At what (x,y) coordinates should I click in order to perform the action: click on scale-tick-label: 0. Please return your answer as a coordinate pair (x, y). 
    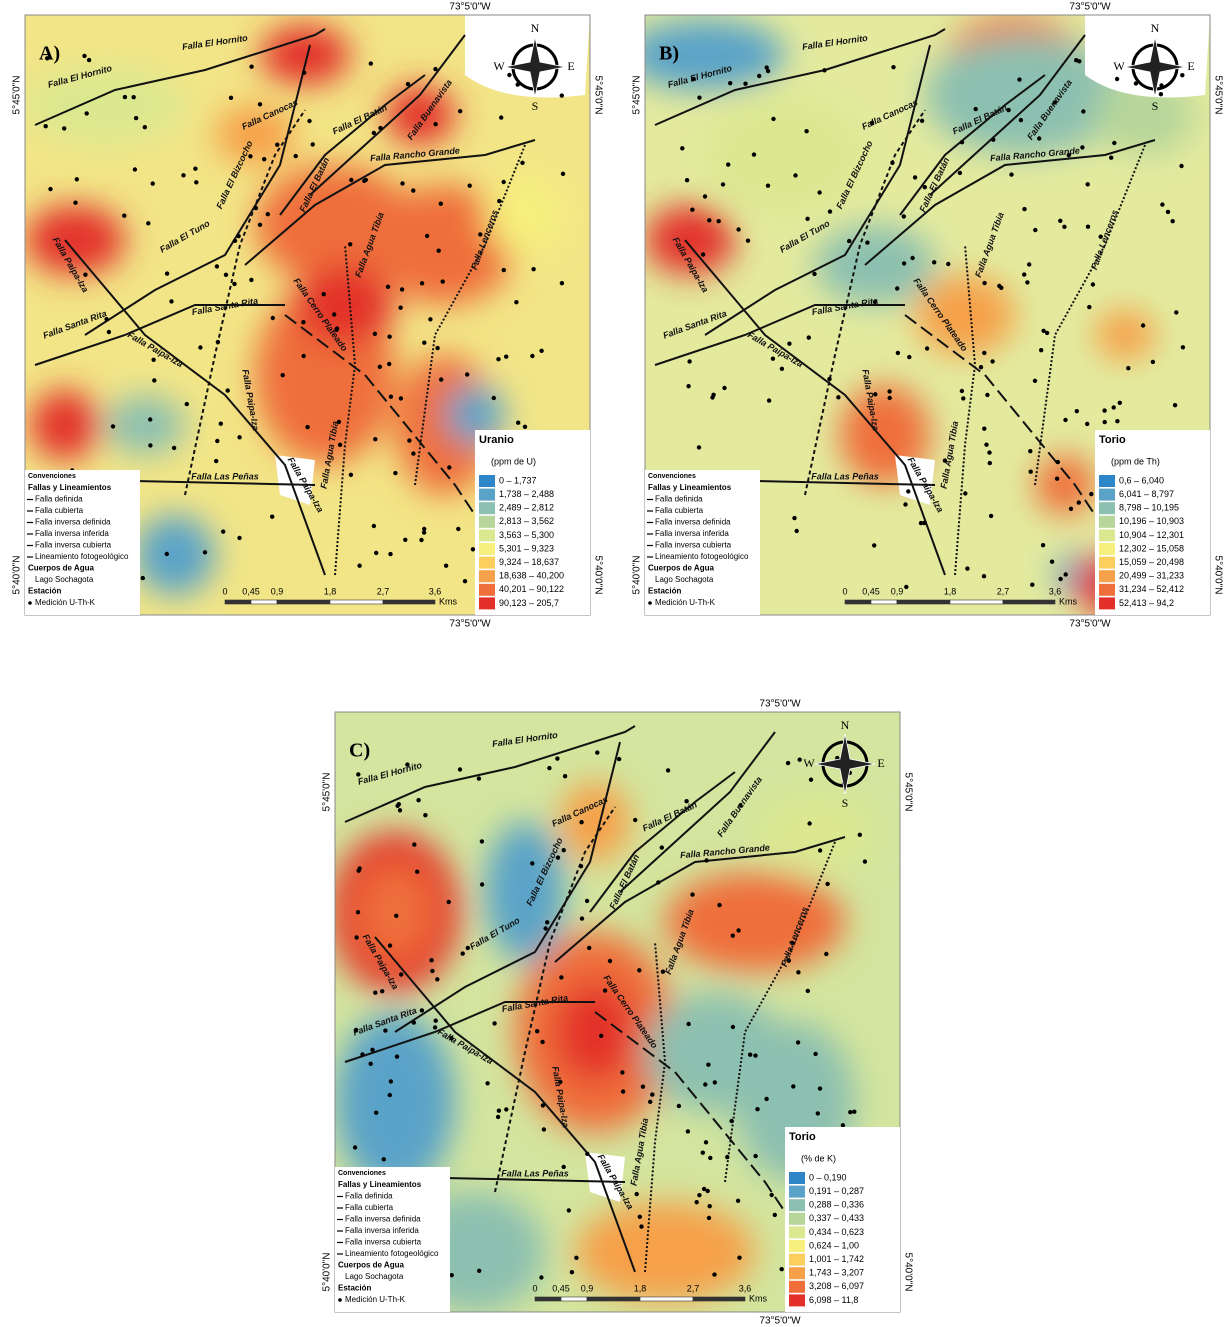
    Looking at the image, I should click on (224, 591).